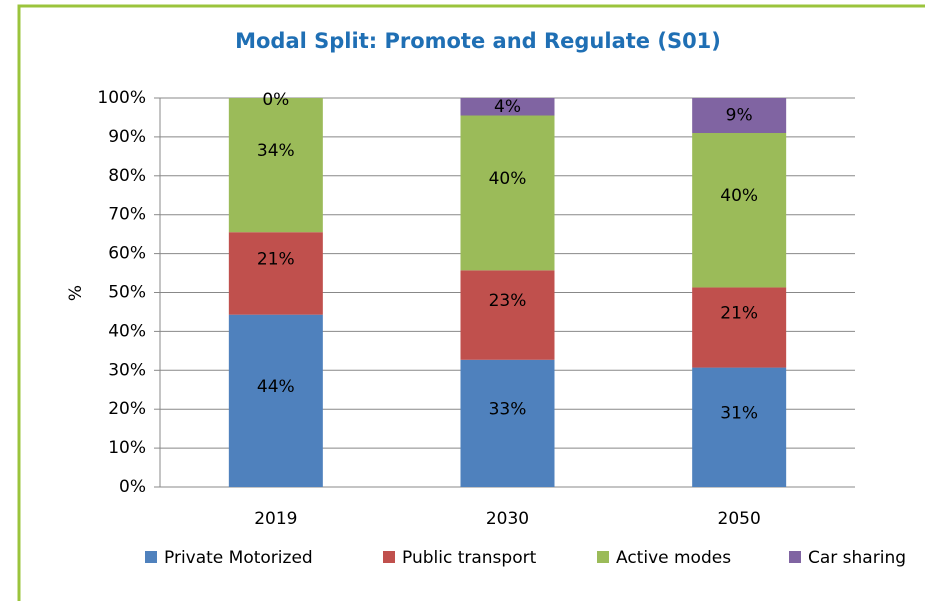 Image resolution: width=925 pixels, height=601 pixels. What do you see at coordinates (673, 558) in the screenshot?
I see `legend-label: Active modes` at bounding box center [673, 558].